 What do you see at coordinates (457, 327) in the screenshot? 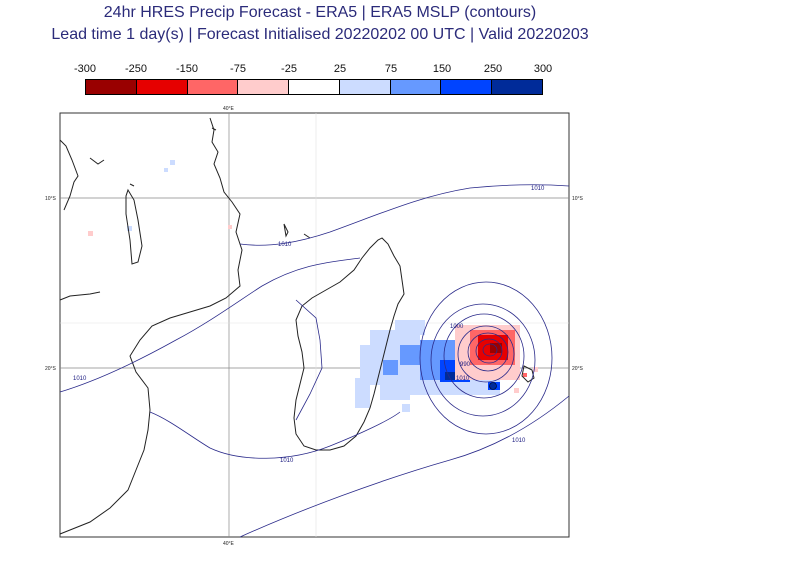
I see `isobar-label: 1000` at bounding box center [457, 327].